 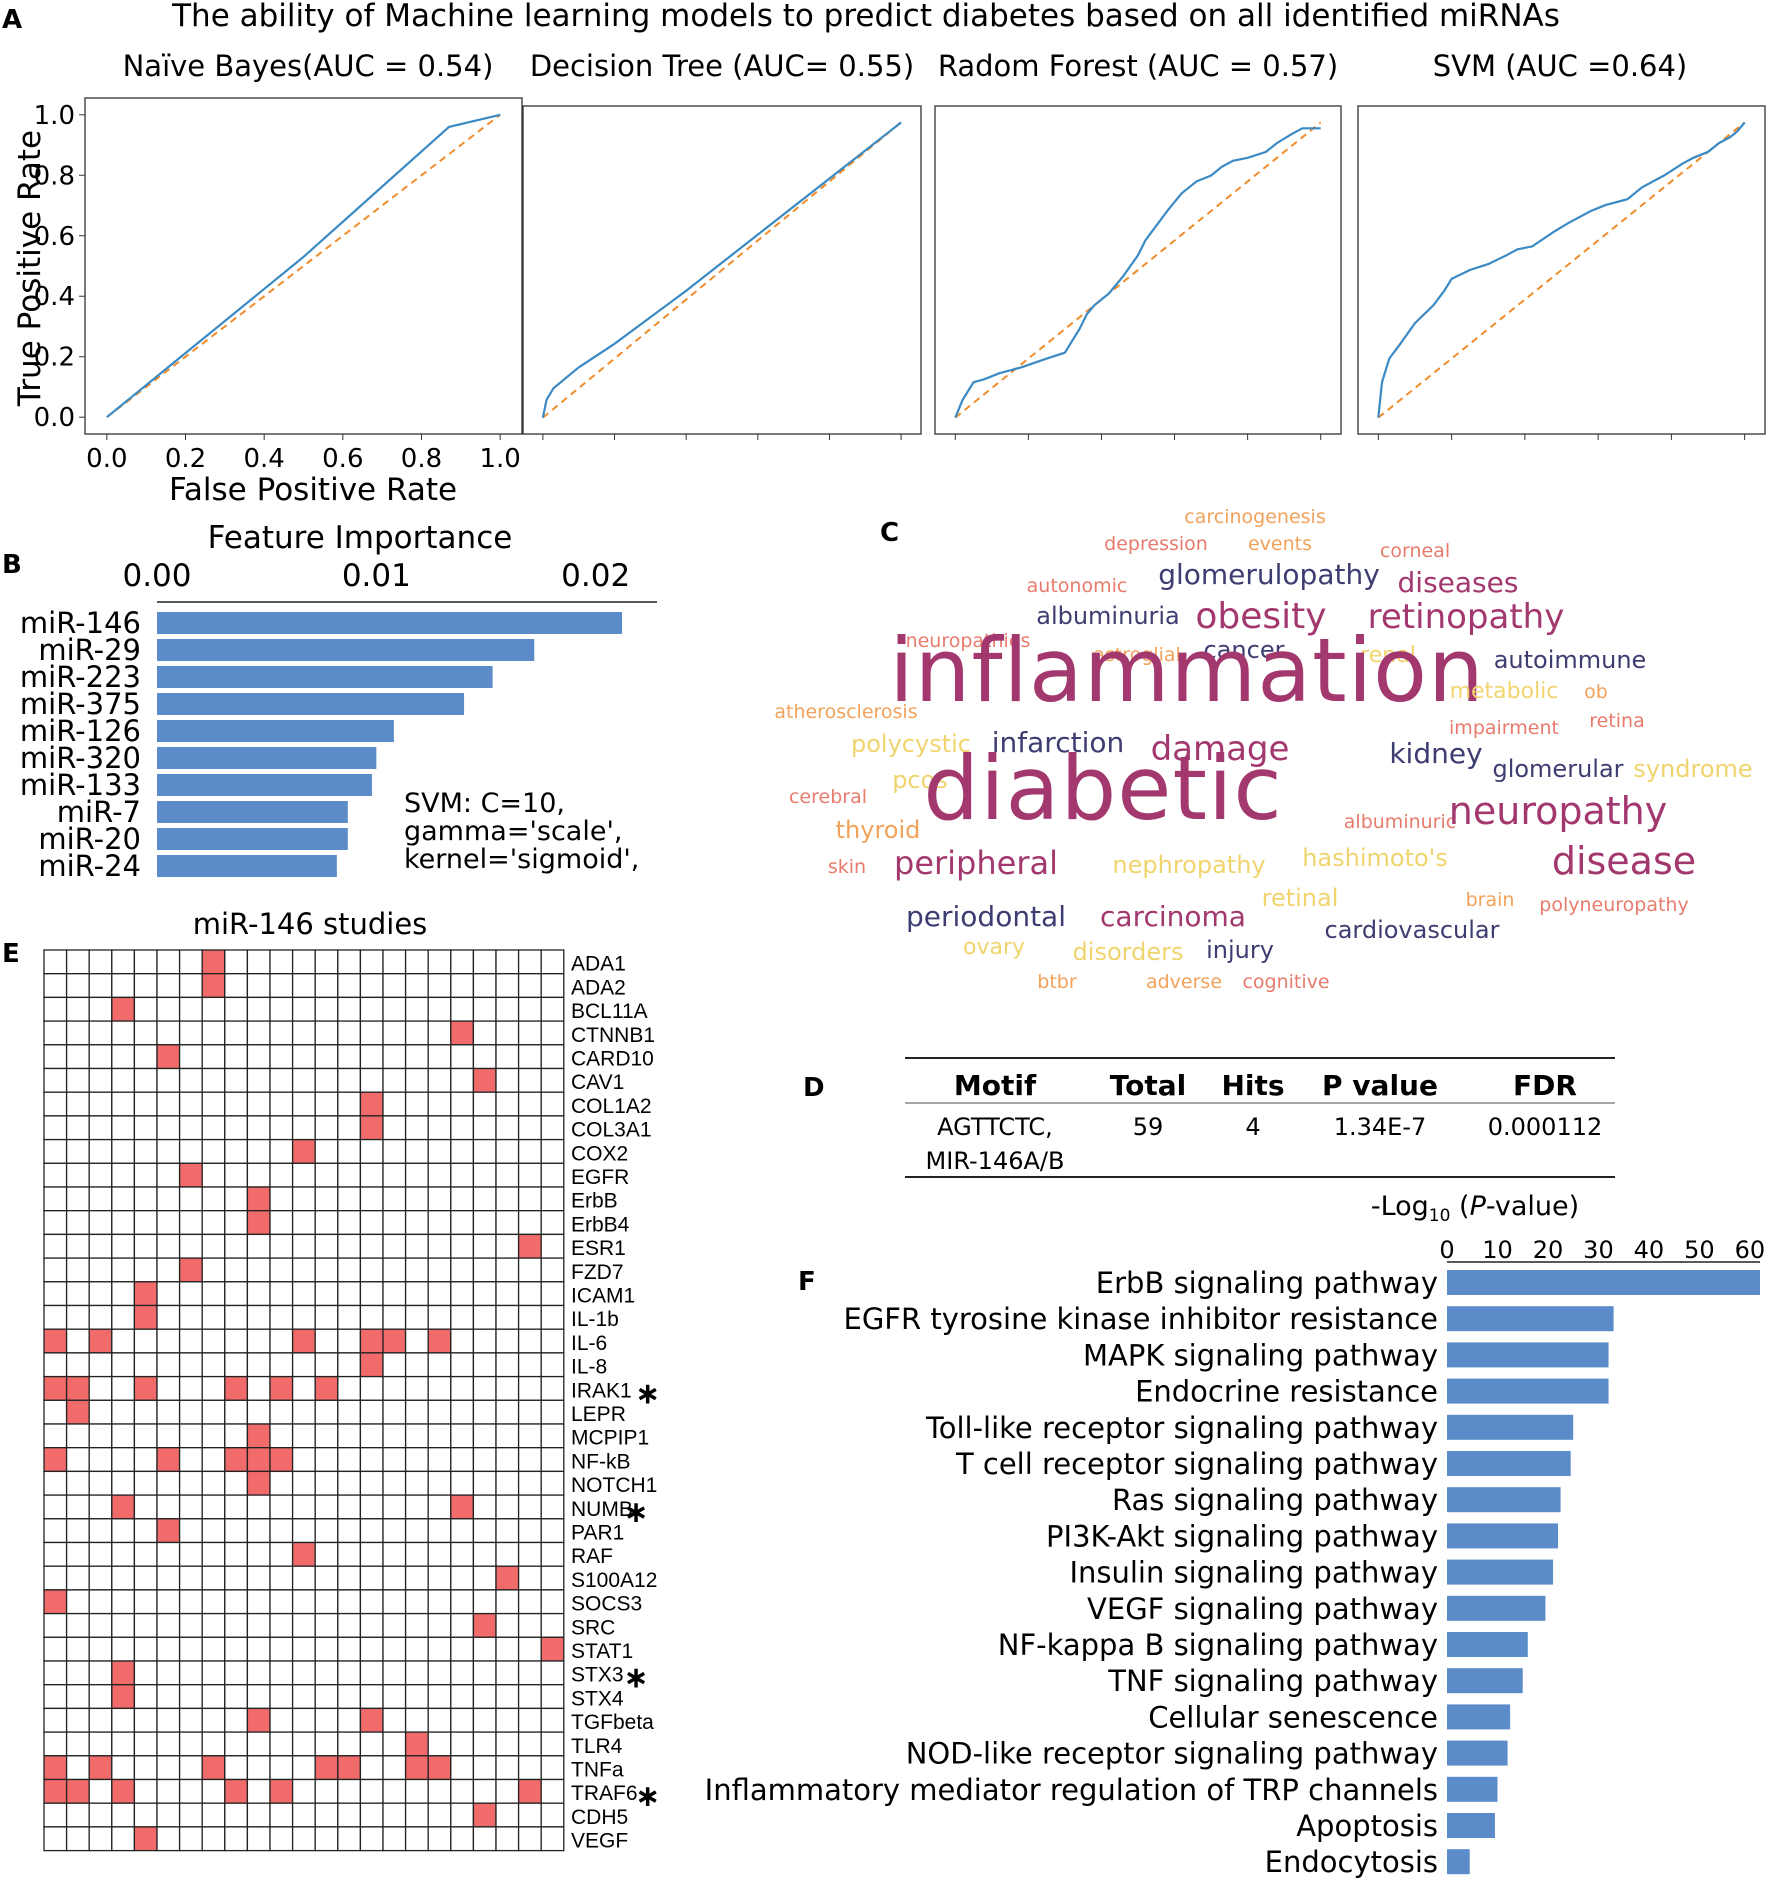 I want to click on heatmap-star-marker: ∗, so click(x=647, y=1796).